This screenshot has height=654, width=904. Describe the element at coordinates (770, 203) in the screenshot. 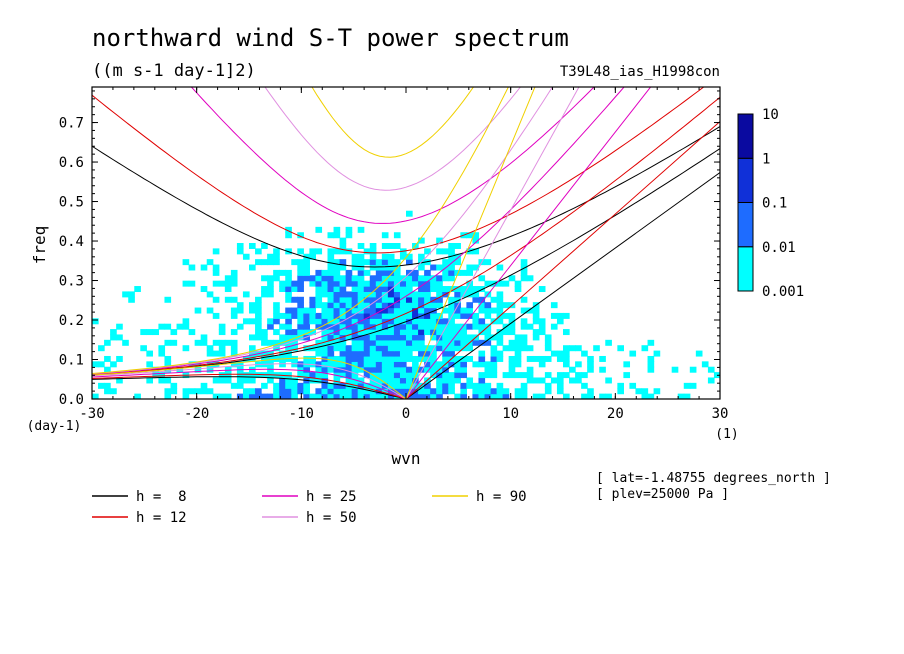

I see `colorbar: 0.001 0.01 0.1 1 10` at that location.